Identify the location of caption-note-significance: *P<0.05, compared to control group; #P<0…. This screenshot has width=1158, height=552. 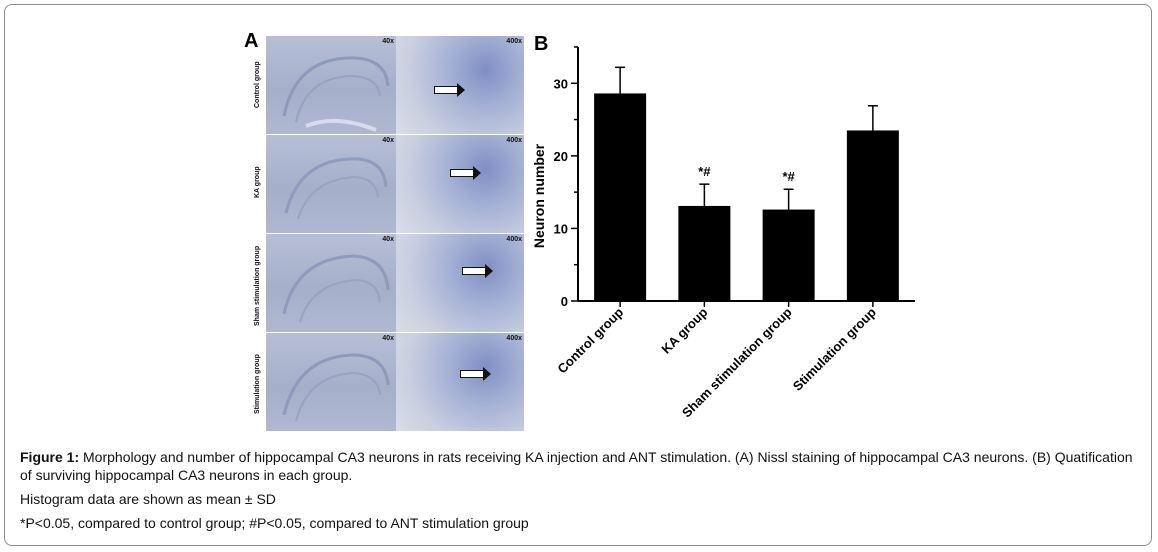
(274, 523).